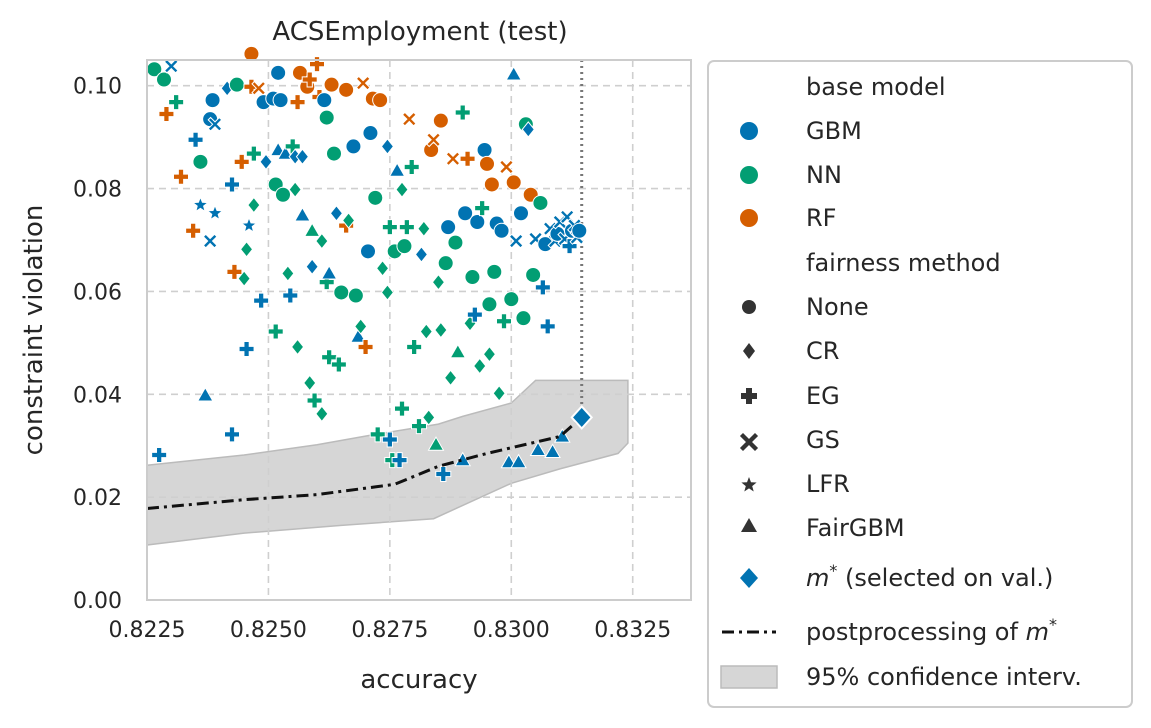 This screenshot has width=1151, height=728. What do you see at coordinates (823, 396) in the screenshot?
I see `legend-eg-label: EG` at bounding box center [823, 396].